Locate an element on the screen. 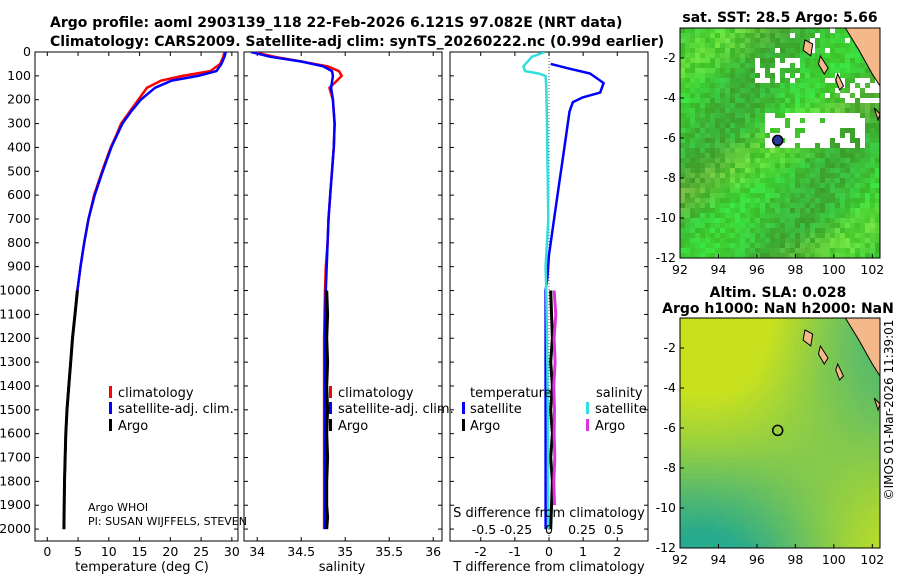  y-tick-label: 300 is located at coordinates (19, 123).